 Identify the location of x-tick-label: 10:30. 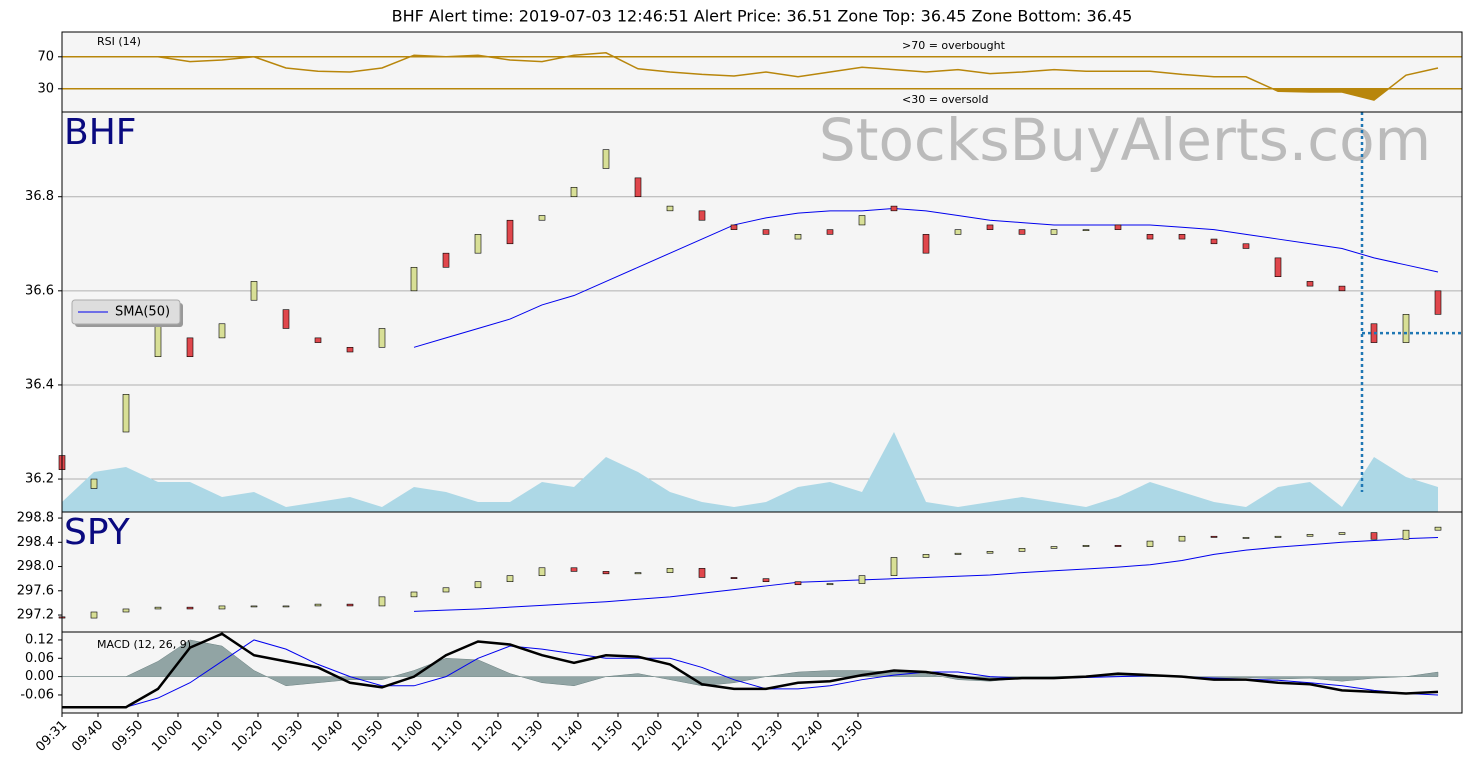
(287, 736).